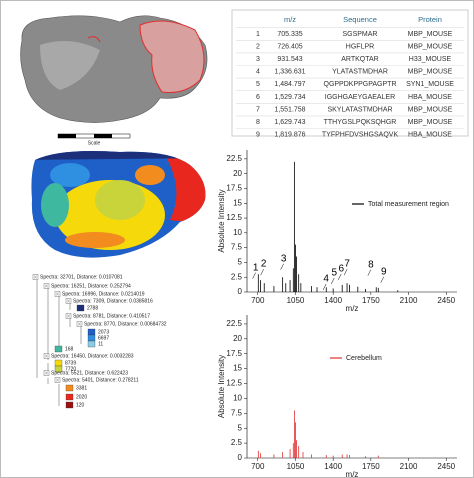 Image resolution: width=474 pixels, height=478 pixels. What do you see at coordinates (284, 258) in the screenshot?
I see `peak-annotation: 3` at bounding box center [284, 258].